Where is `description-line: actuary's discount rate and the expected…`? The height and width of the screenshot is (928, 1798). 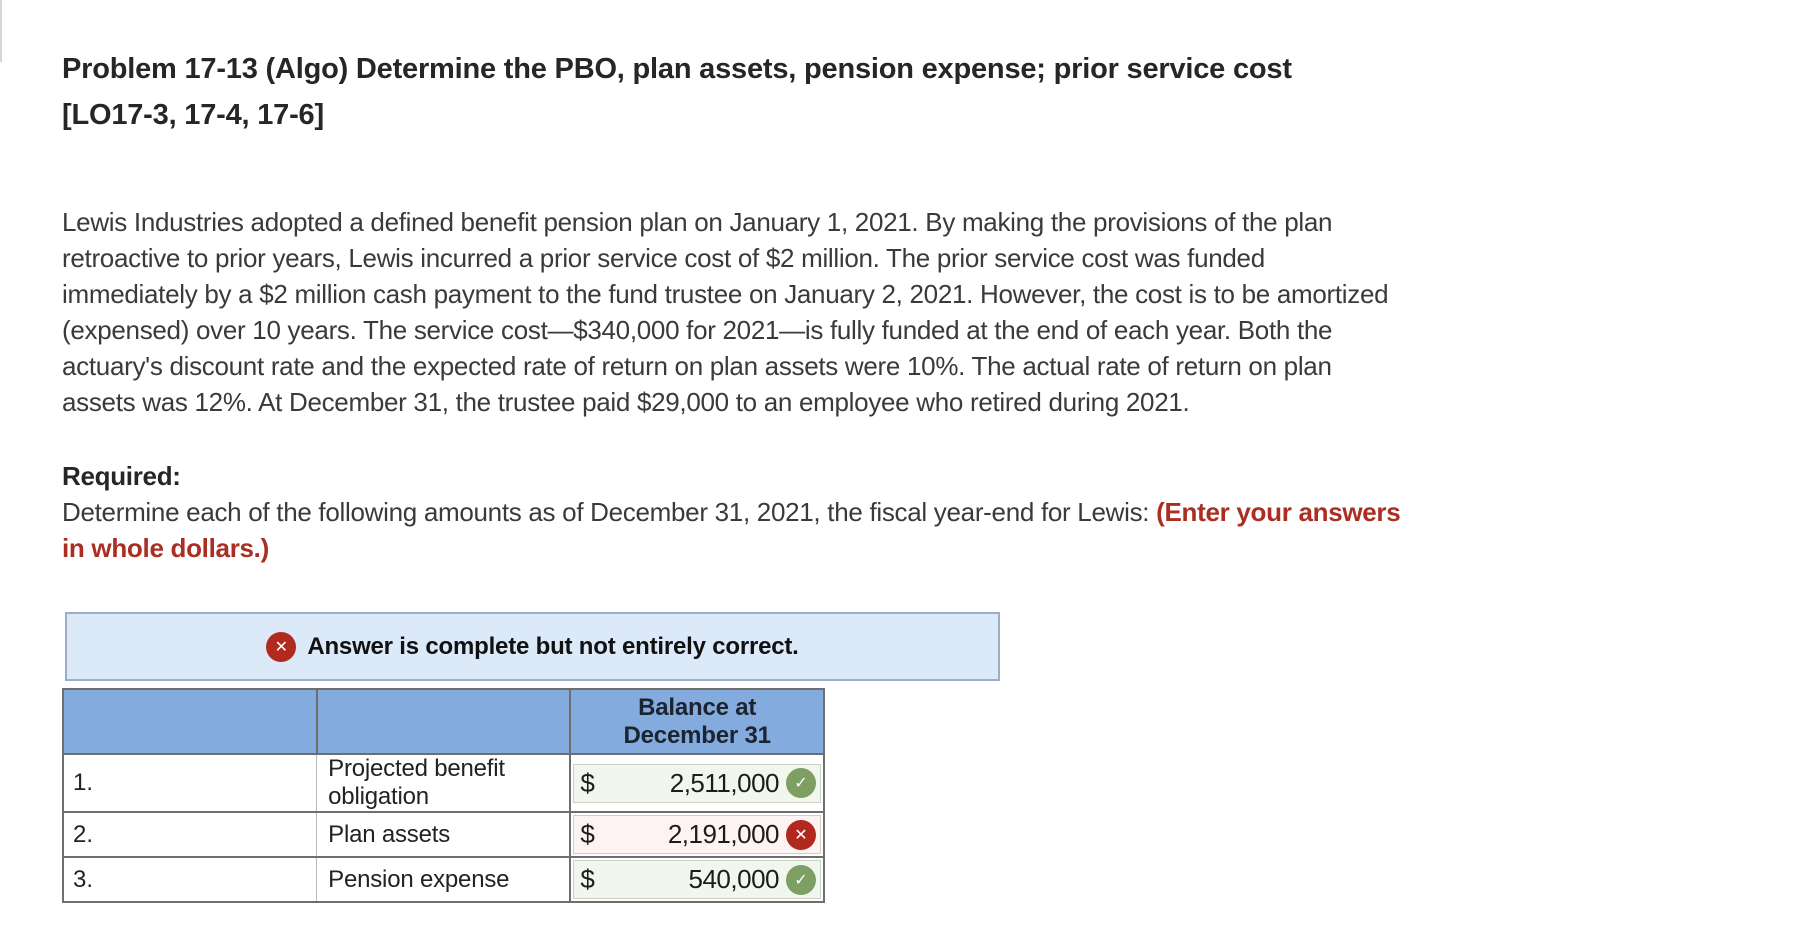
description-line: actuary's discount rate and the expected… is located at coordinates (697, 366).